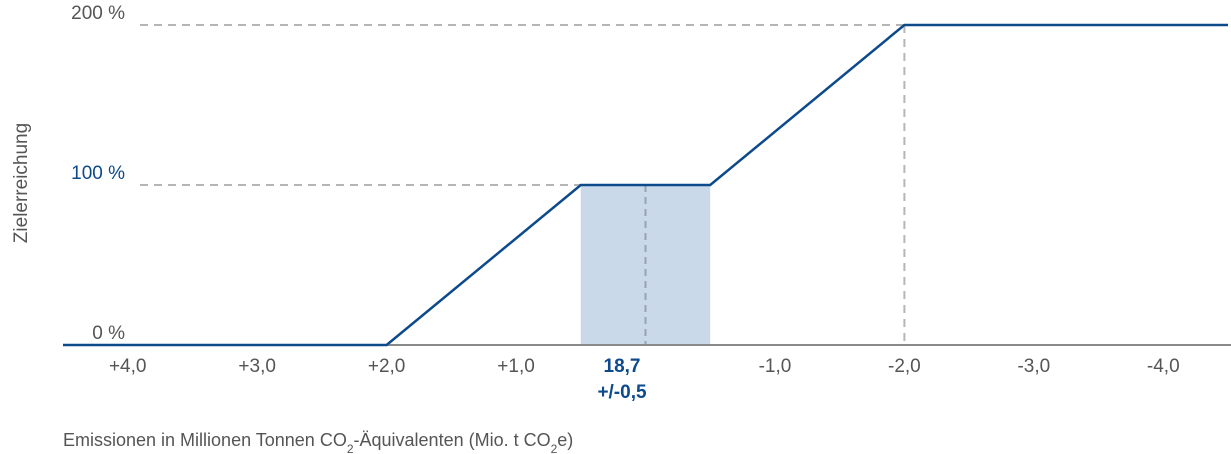  What do you see at coordinates (98, 13) in the screenshot?
I see `y-tick-label: 200 %` at bounding box center [98, 13].